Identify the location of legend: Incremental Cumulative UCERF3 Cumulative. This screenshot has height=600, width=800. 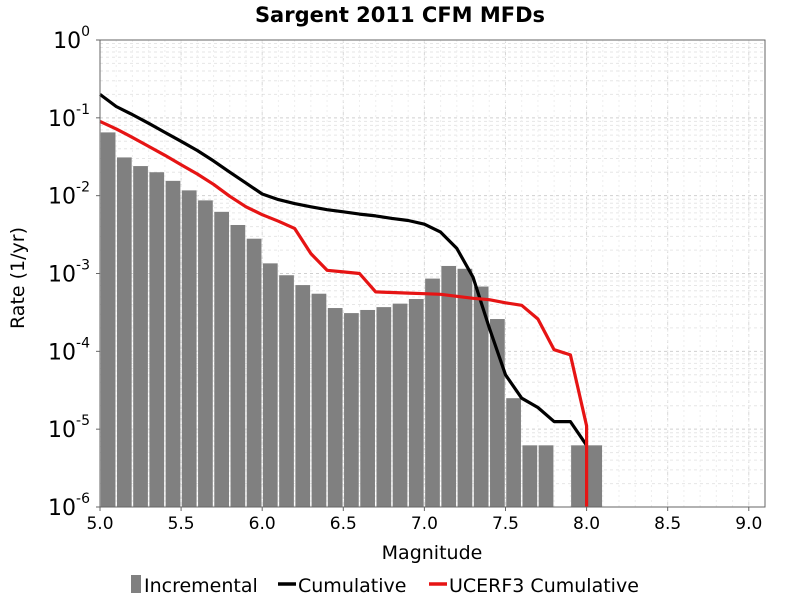
(385, 586).